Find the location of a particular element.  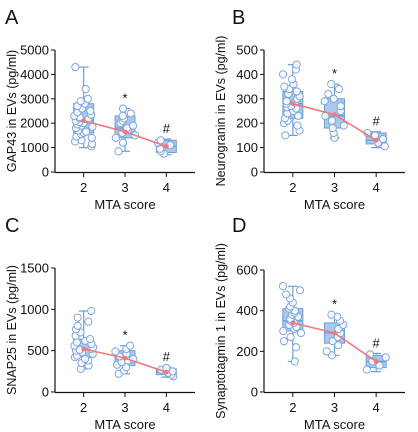

y-axis-label: GAP43 in EVs (pg/ml) is located at coordinates (12, 111).